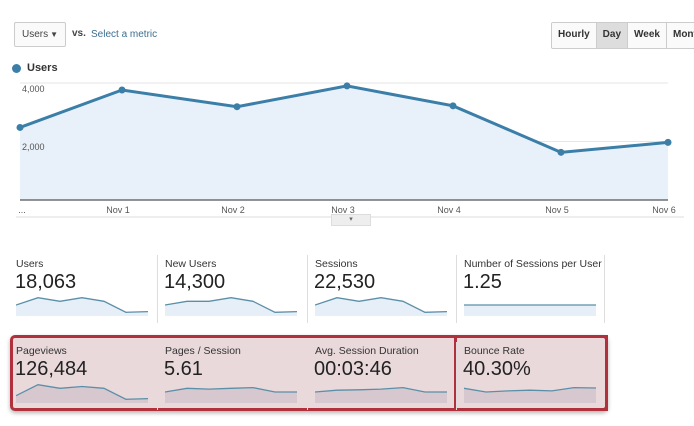 Image resolution: width=694 pixels, height=426 pixels. What do you see at coordinates (557, 210) in the screenshot?
I see `x-tick-label: Nov 5` at bounding box center [557, 210].